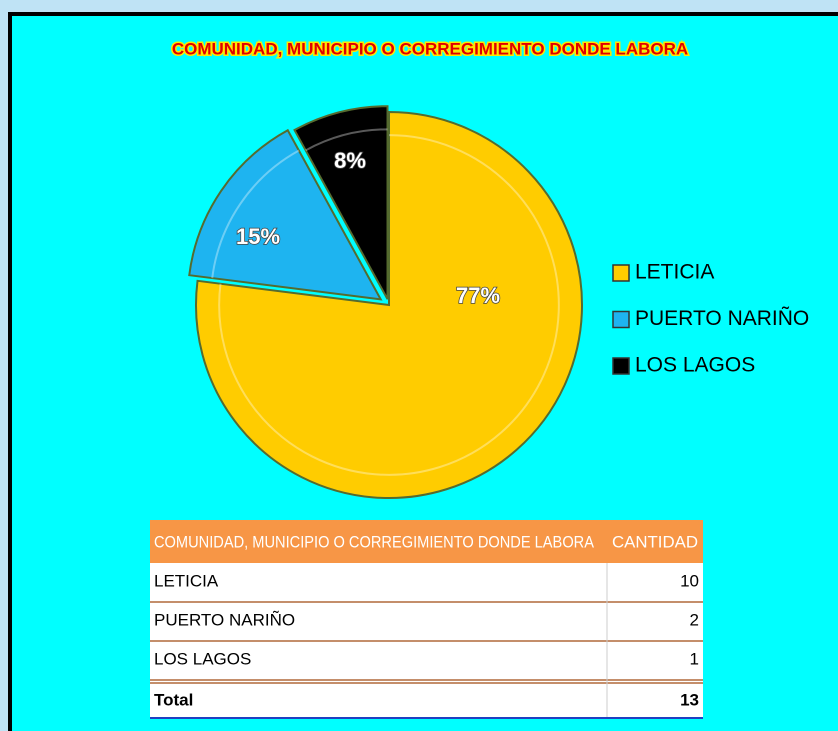  I want to click on total-value: 13, so click(689, 699).